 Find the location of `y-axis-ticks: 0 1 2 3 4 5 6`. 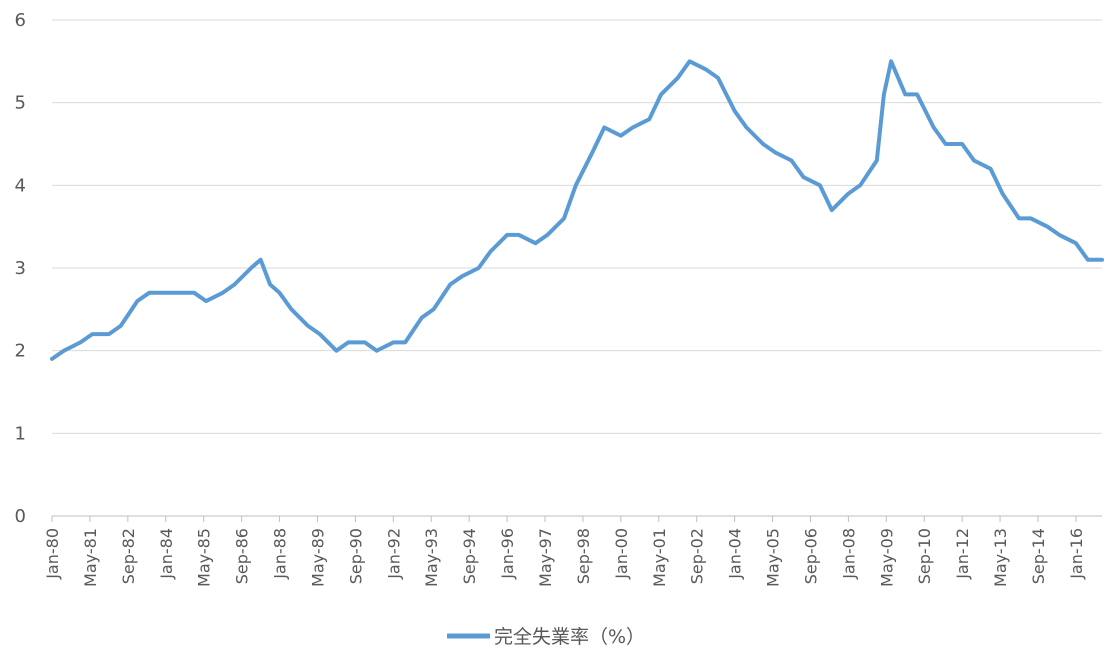

y-axis-ticks: 0 1 2 3 4 5 6 is located at coordinates (20, 268).